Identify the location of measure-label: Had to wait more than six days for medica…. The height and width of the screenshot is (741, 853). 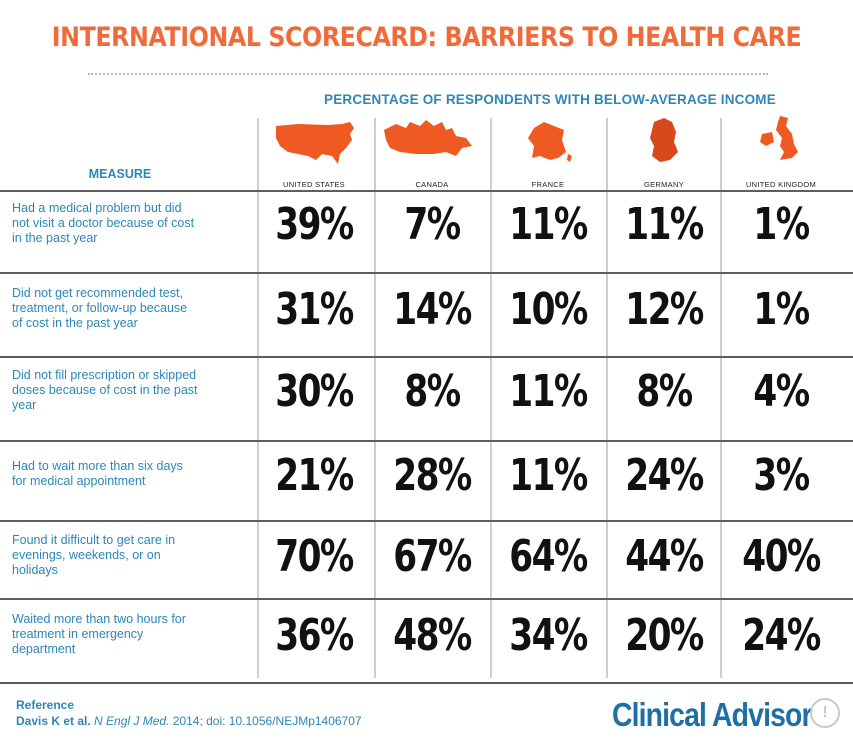
(127, 474).